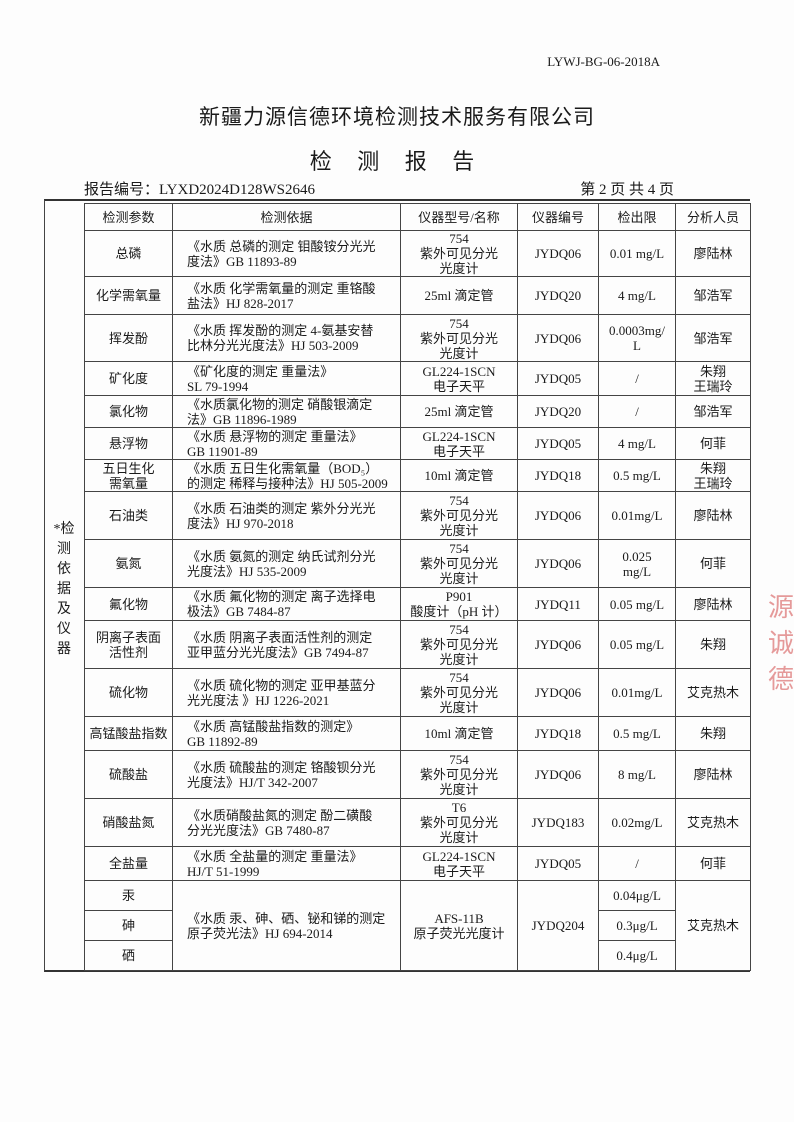  What do you see at coordinates (459, 925) in the screenshot?
I see `instrument-cell: AFS-11B 原子荧光光度计` at bounding box center [459, 925].